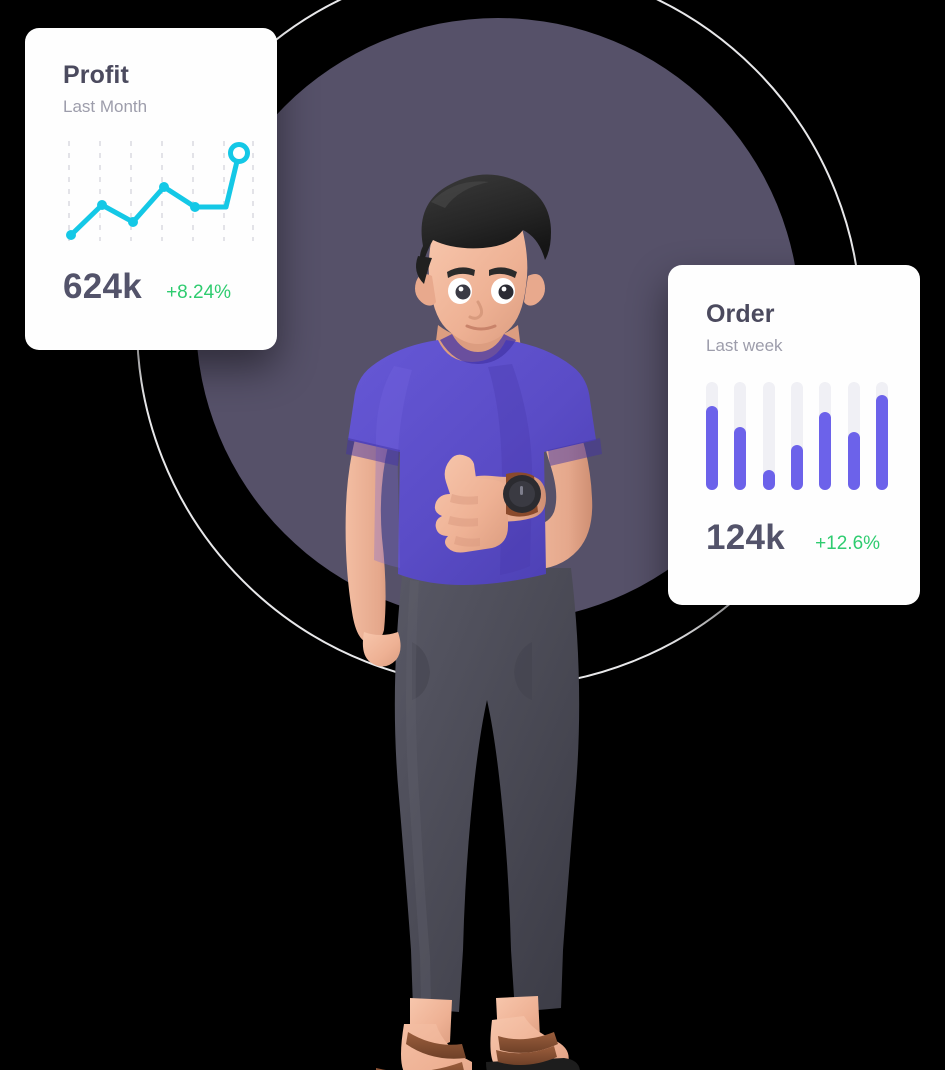 This screenshot has height=1070, width=945. I want to click on order-bar-chart, so click(797, 435).